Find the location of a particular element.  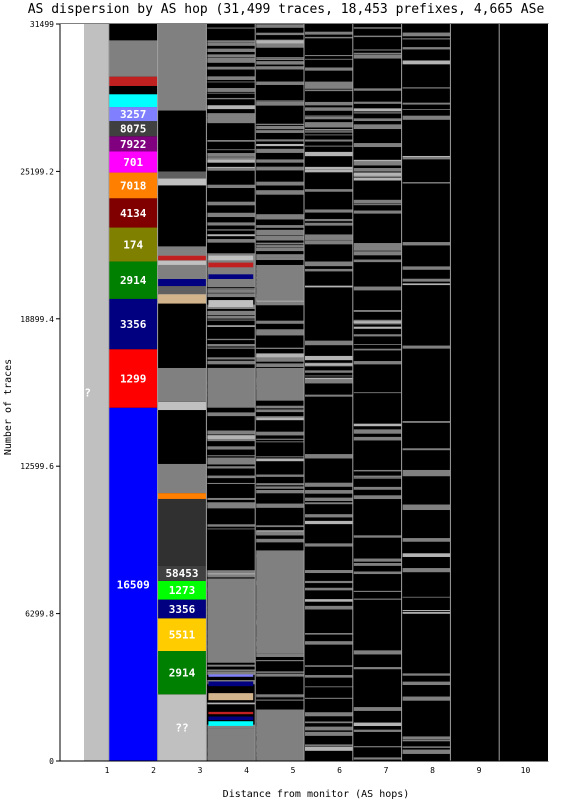

x-axis-label: Distance from monitor (AS hops) is located at coordinates (316, 794).